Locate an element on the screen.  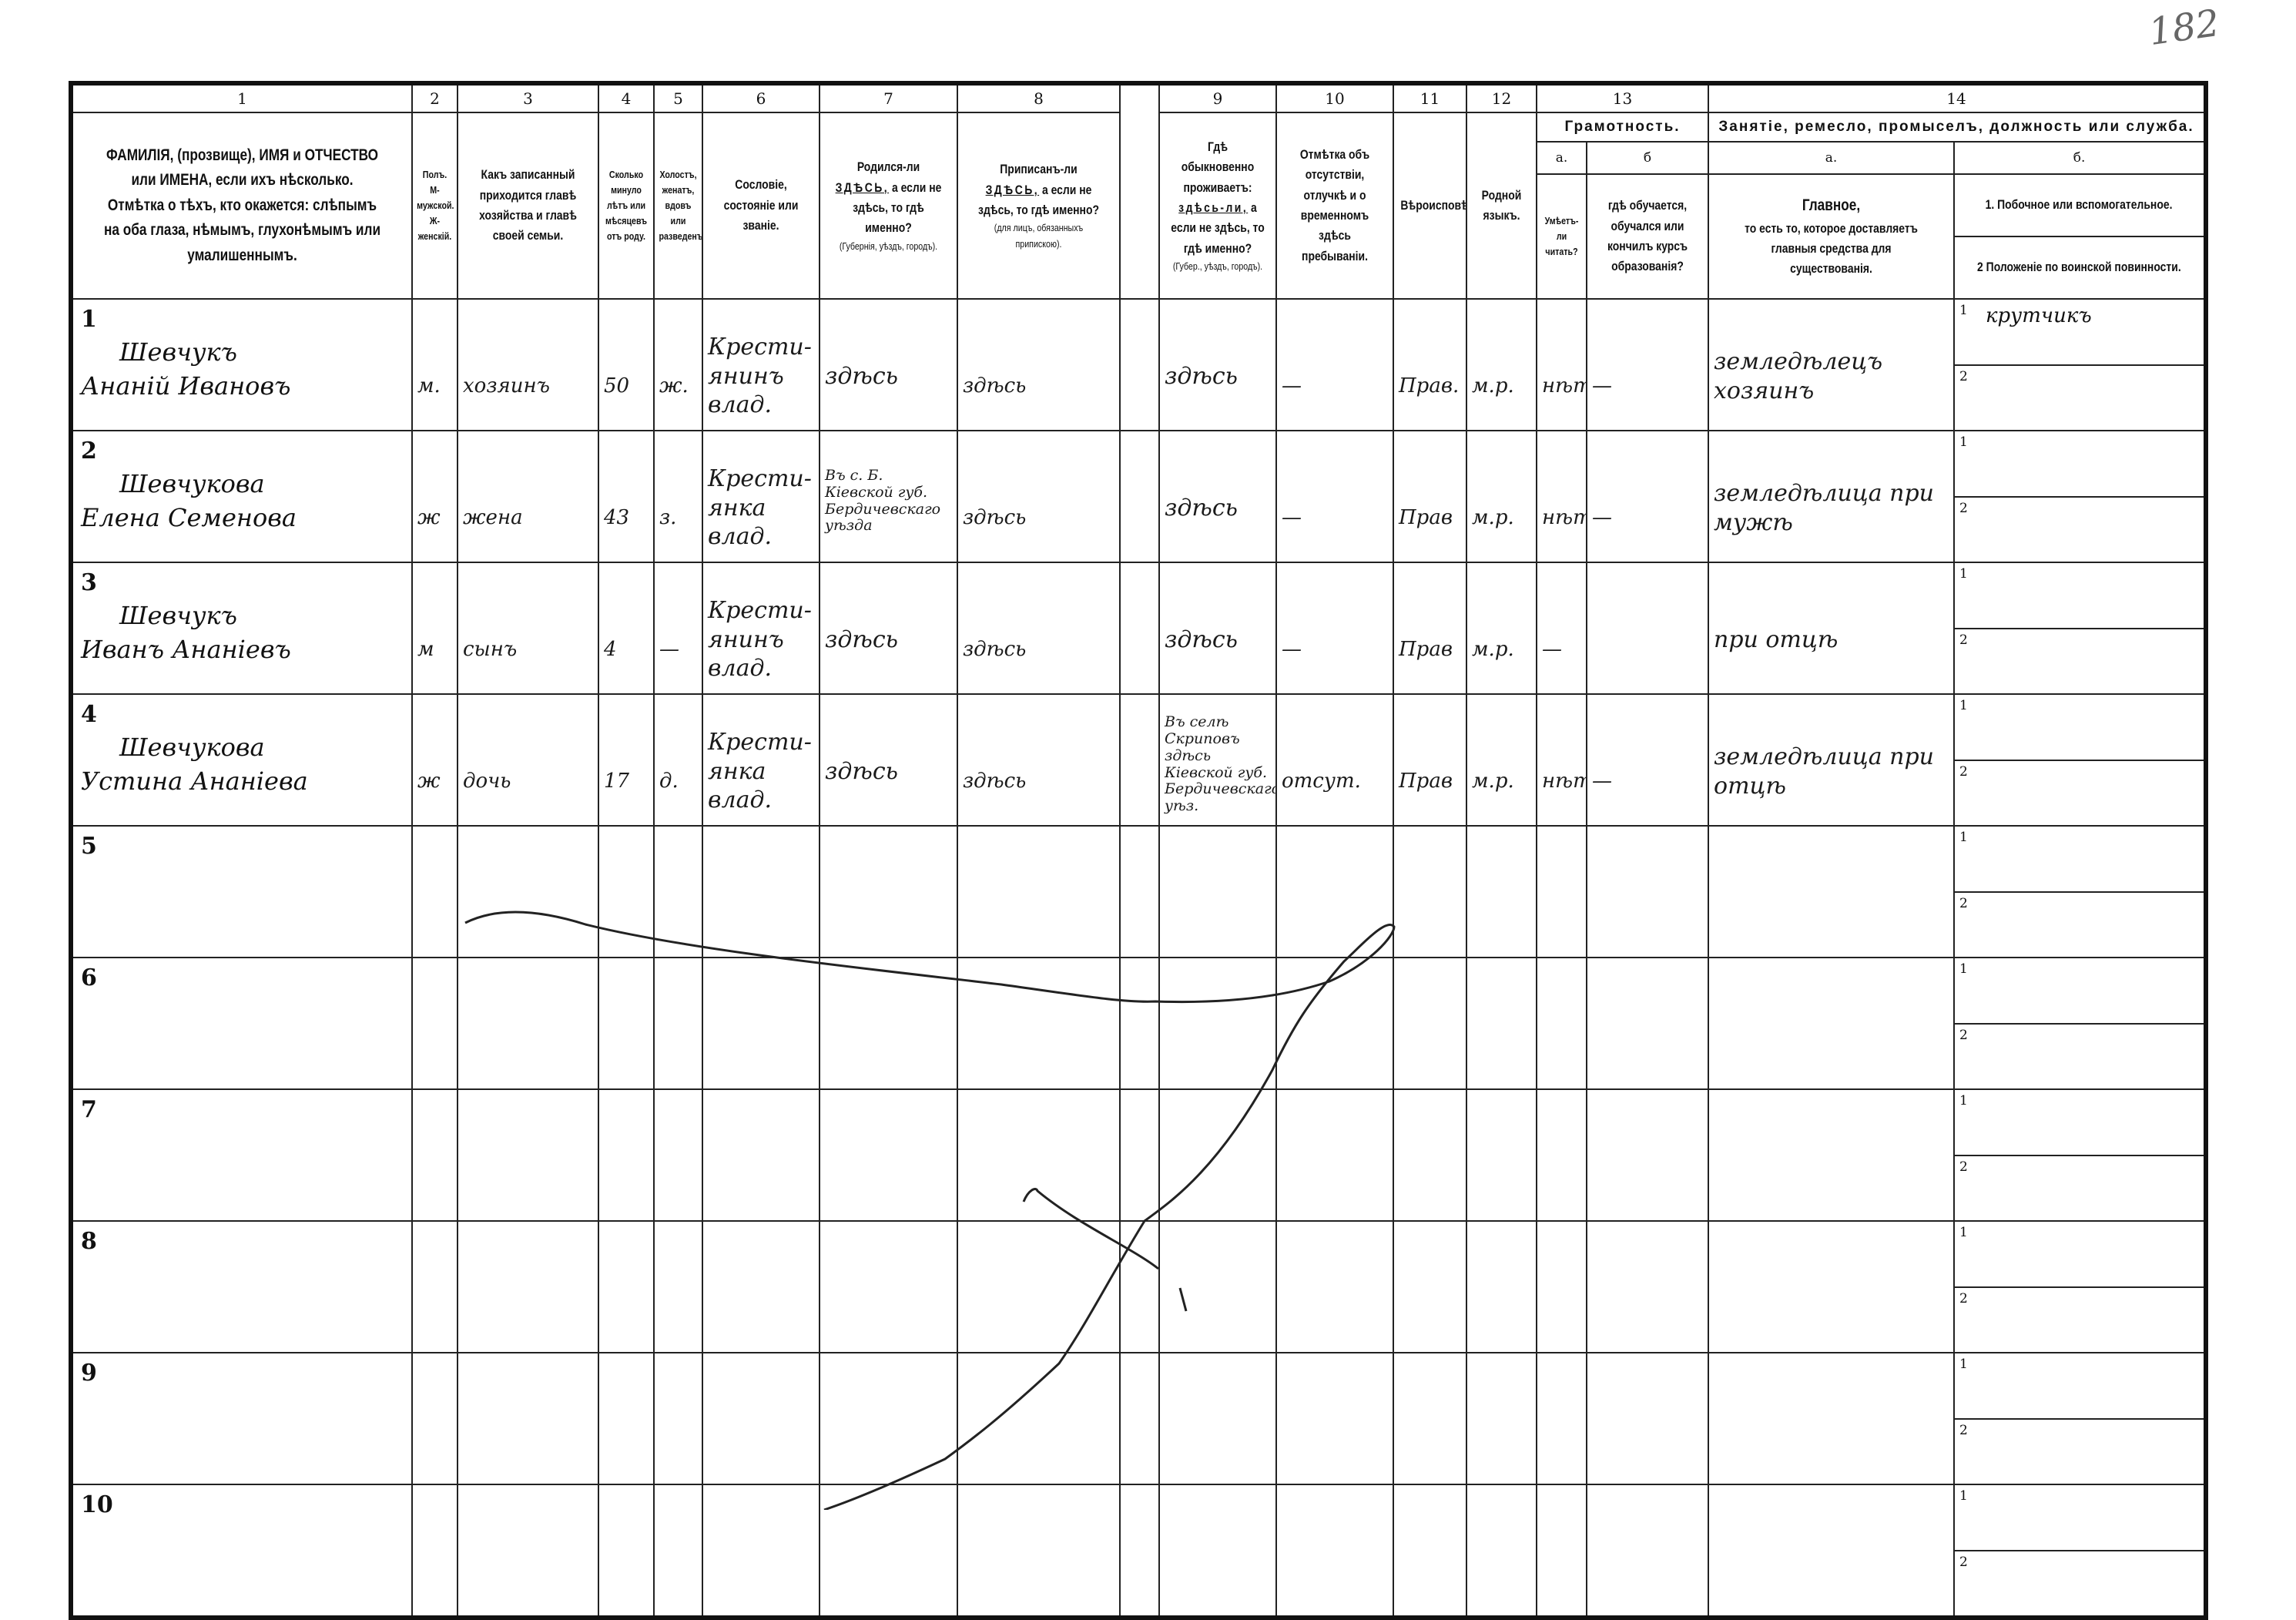
row-number: 4 is located at coordinates (89, 714).